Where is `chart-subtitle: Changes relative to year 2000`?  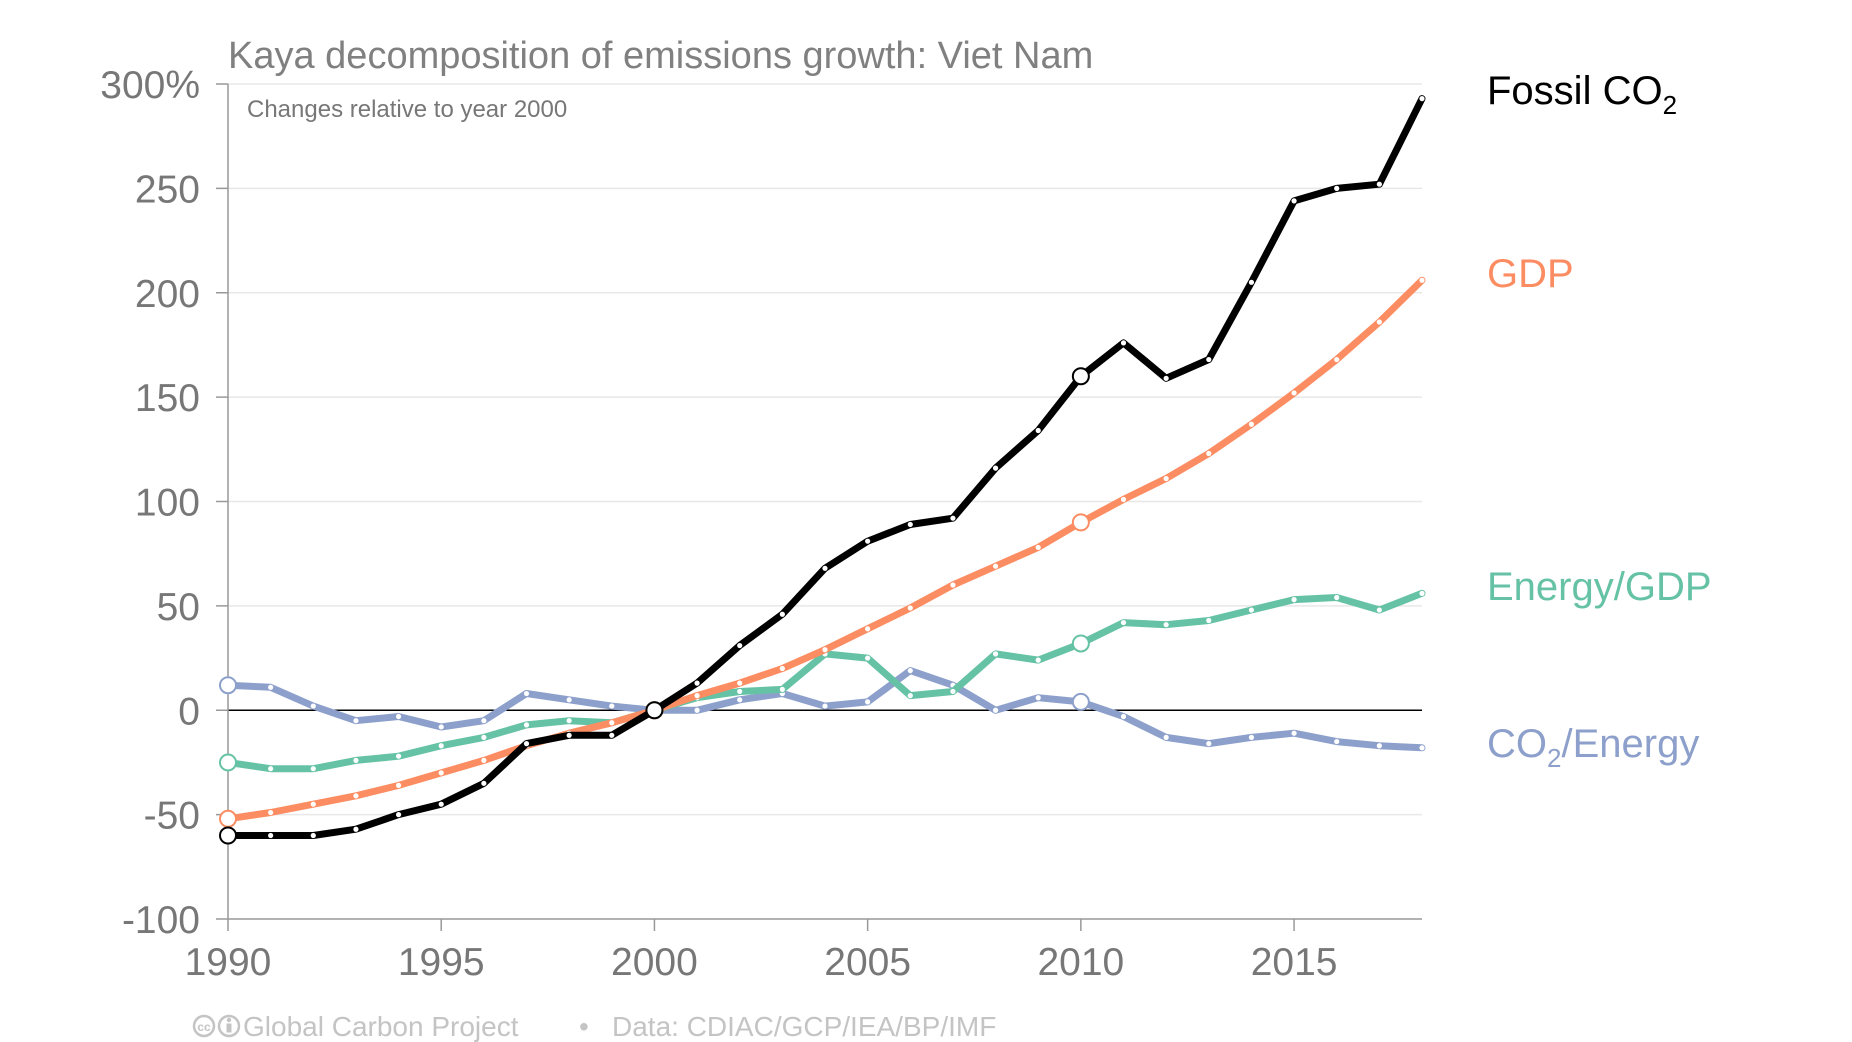 chart-subtitle: Changes relative to year 2000 is located at coordinates (407, 109).